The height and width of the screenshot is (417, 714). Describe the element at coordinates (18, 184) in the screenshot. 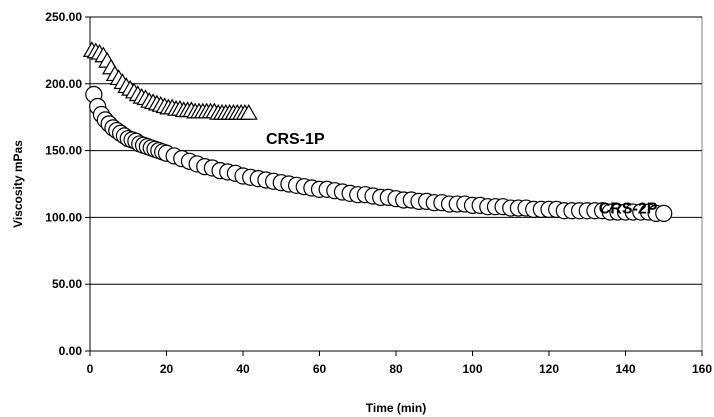

I see `y-axis-title: Viscosity mPas` at that location.